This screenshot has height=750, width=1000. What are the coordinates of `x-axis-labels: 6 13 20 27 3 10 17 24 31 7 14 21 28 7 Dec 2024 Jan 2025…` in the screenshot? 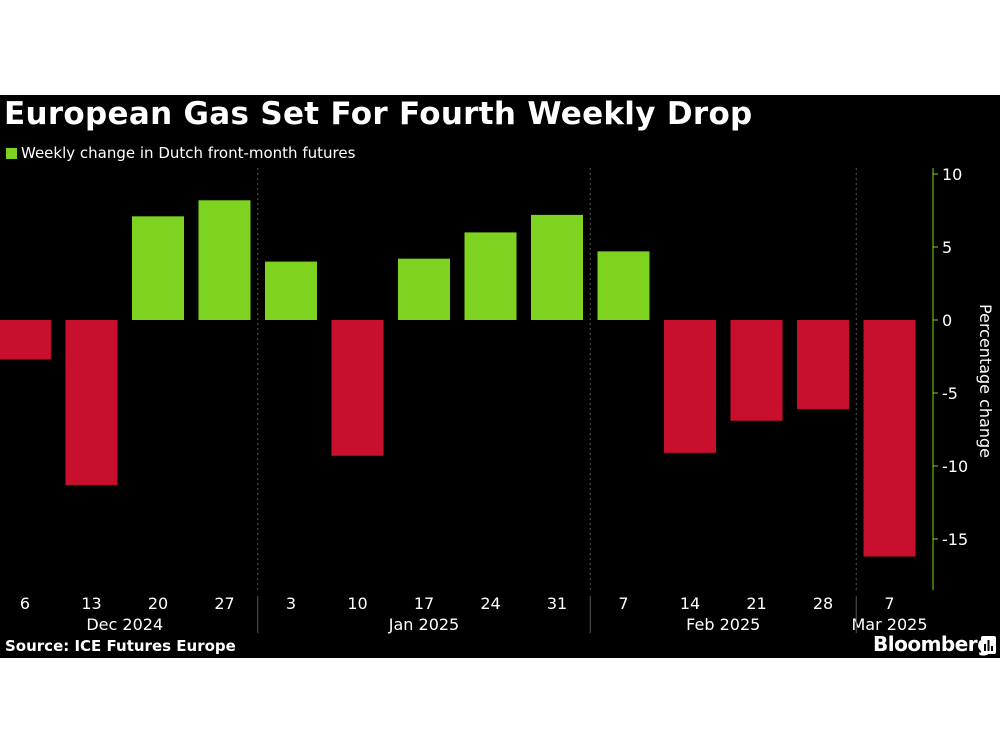 It's located at (474, 614).